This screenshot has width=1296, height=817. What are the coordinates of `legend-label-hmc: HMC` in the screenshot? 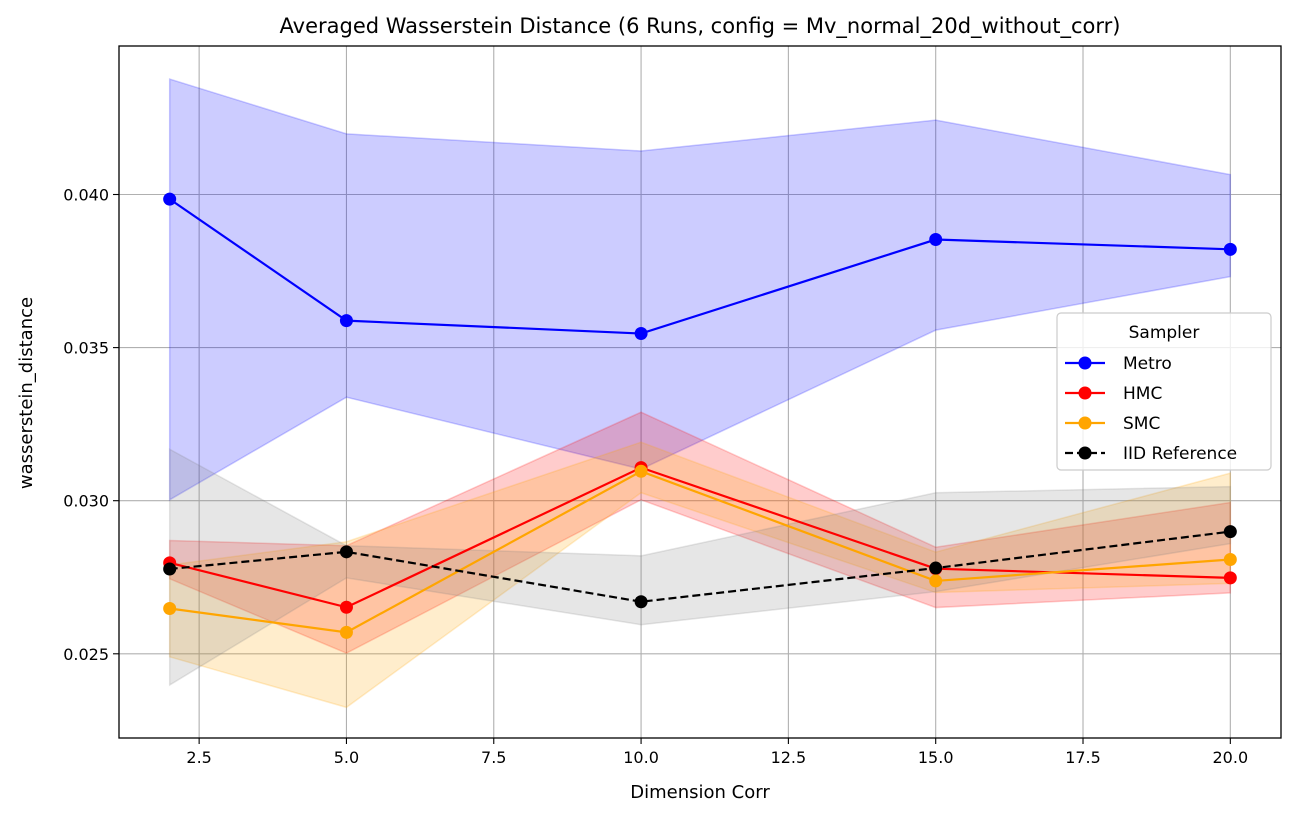 It's located at (1142, 394).